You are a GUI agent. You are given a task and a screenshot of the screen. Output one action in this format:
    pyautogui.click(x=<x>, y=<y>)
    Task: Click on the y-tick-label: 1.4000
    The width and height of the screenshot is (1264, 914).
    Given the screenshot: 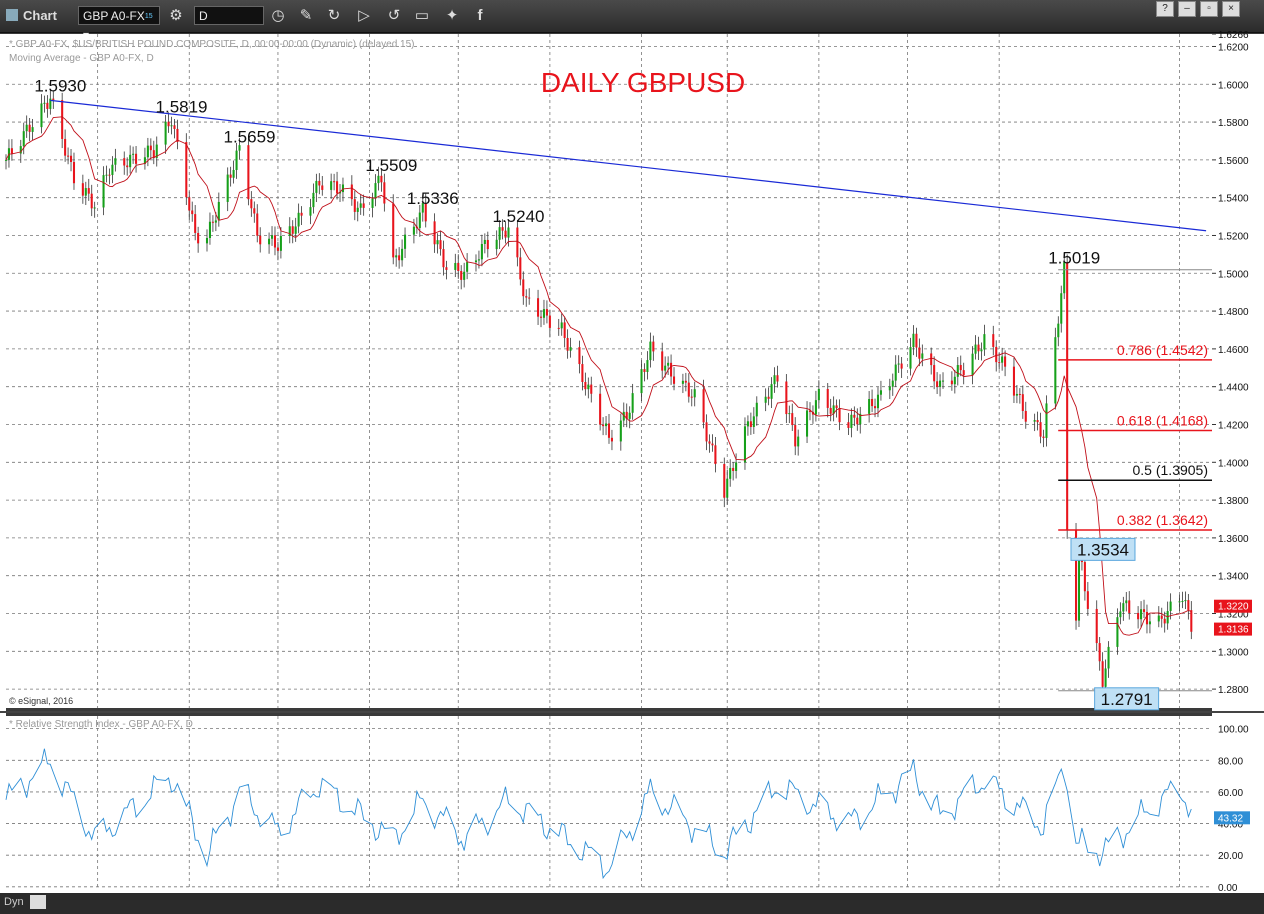 What is the action you would take?
    pyautogui.click(x=1233, y=463)
    